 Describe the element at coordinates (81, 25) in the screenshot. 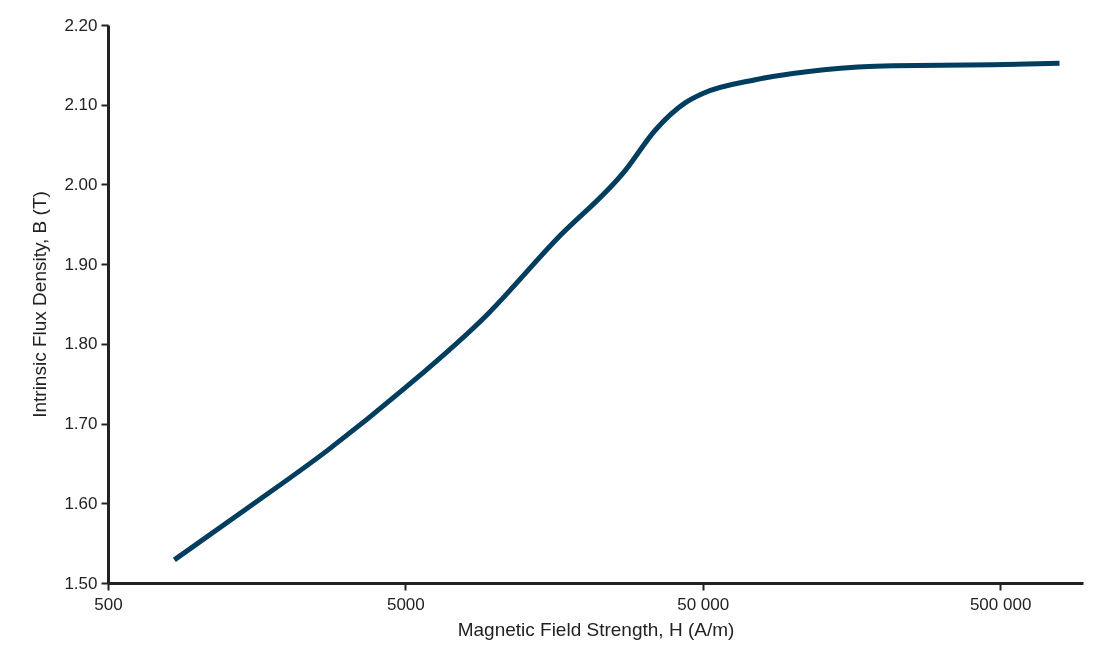

I see `y-tick-label: 2.20` at that location.